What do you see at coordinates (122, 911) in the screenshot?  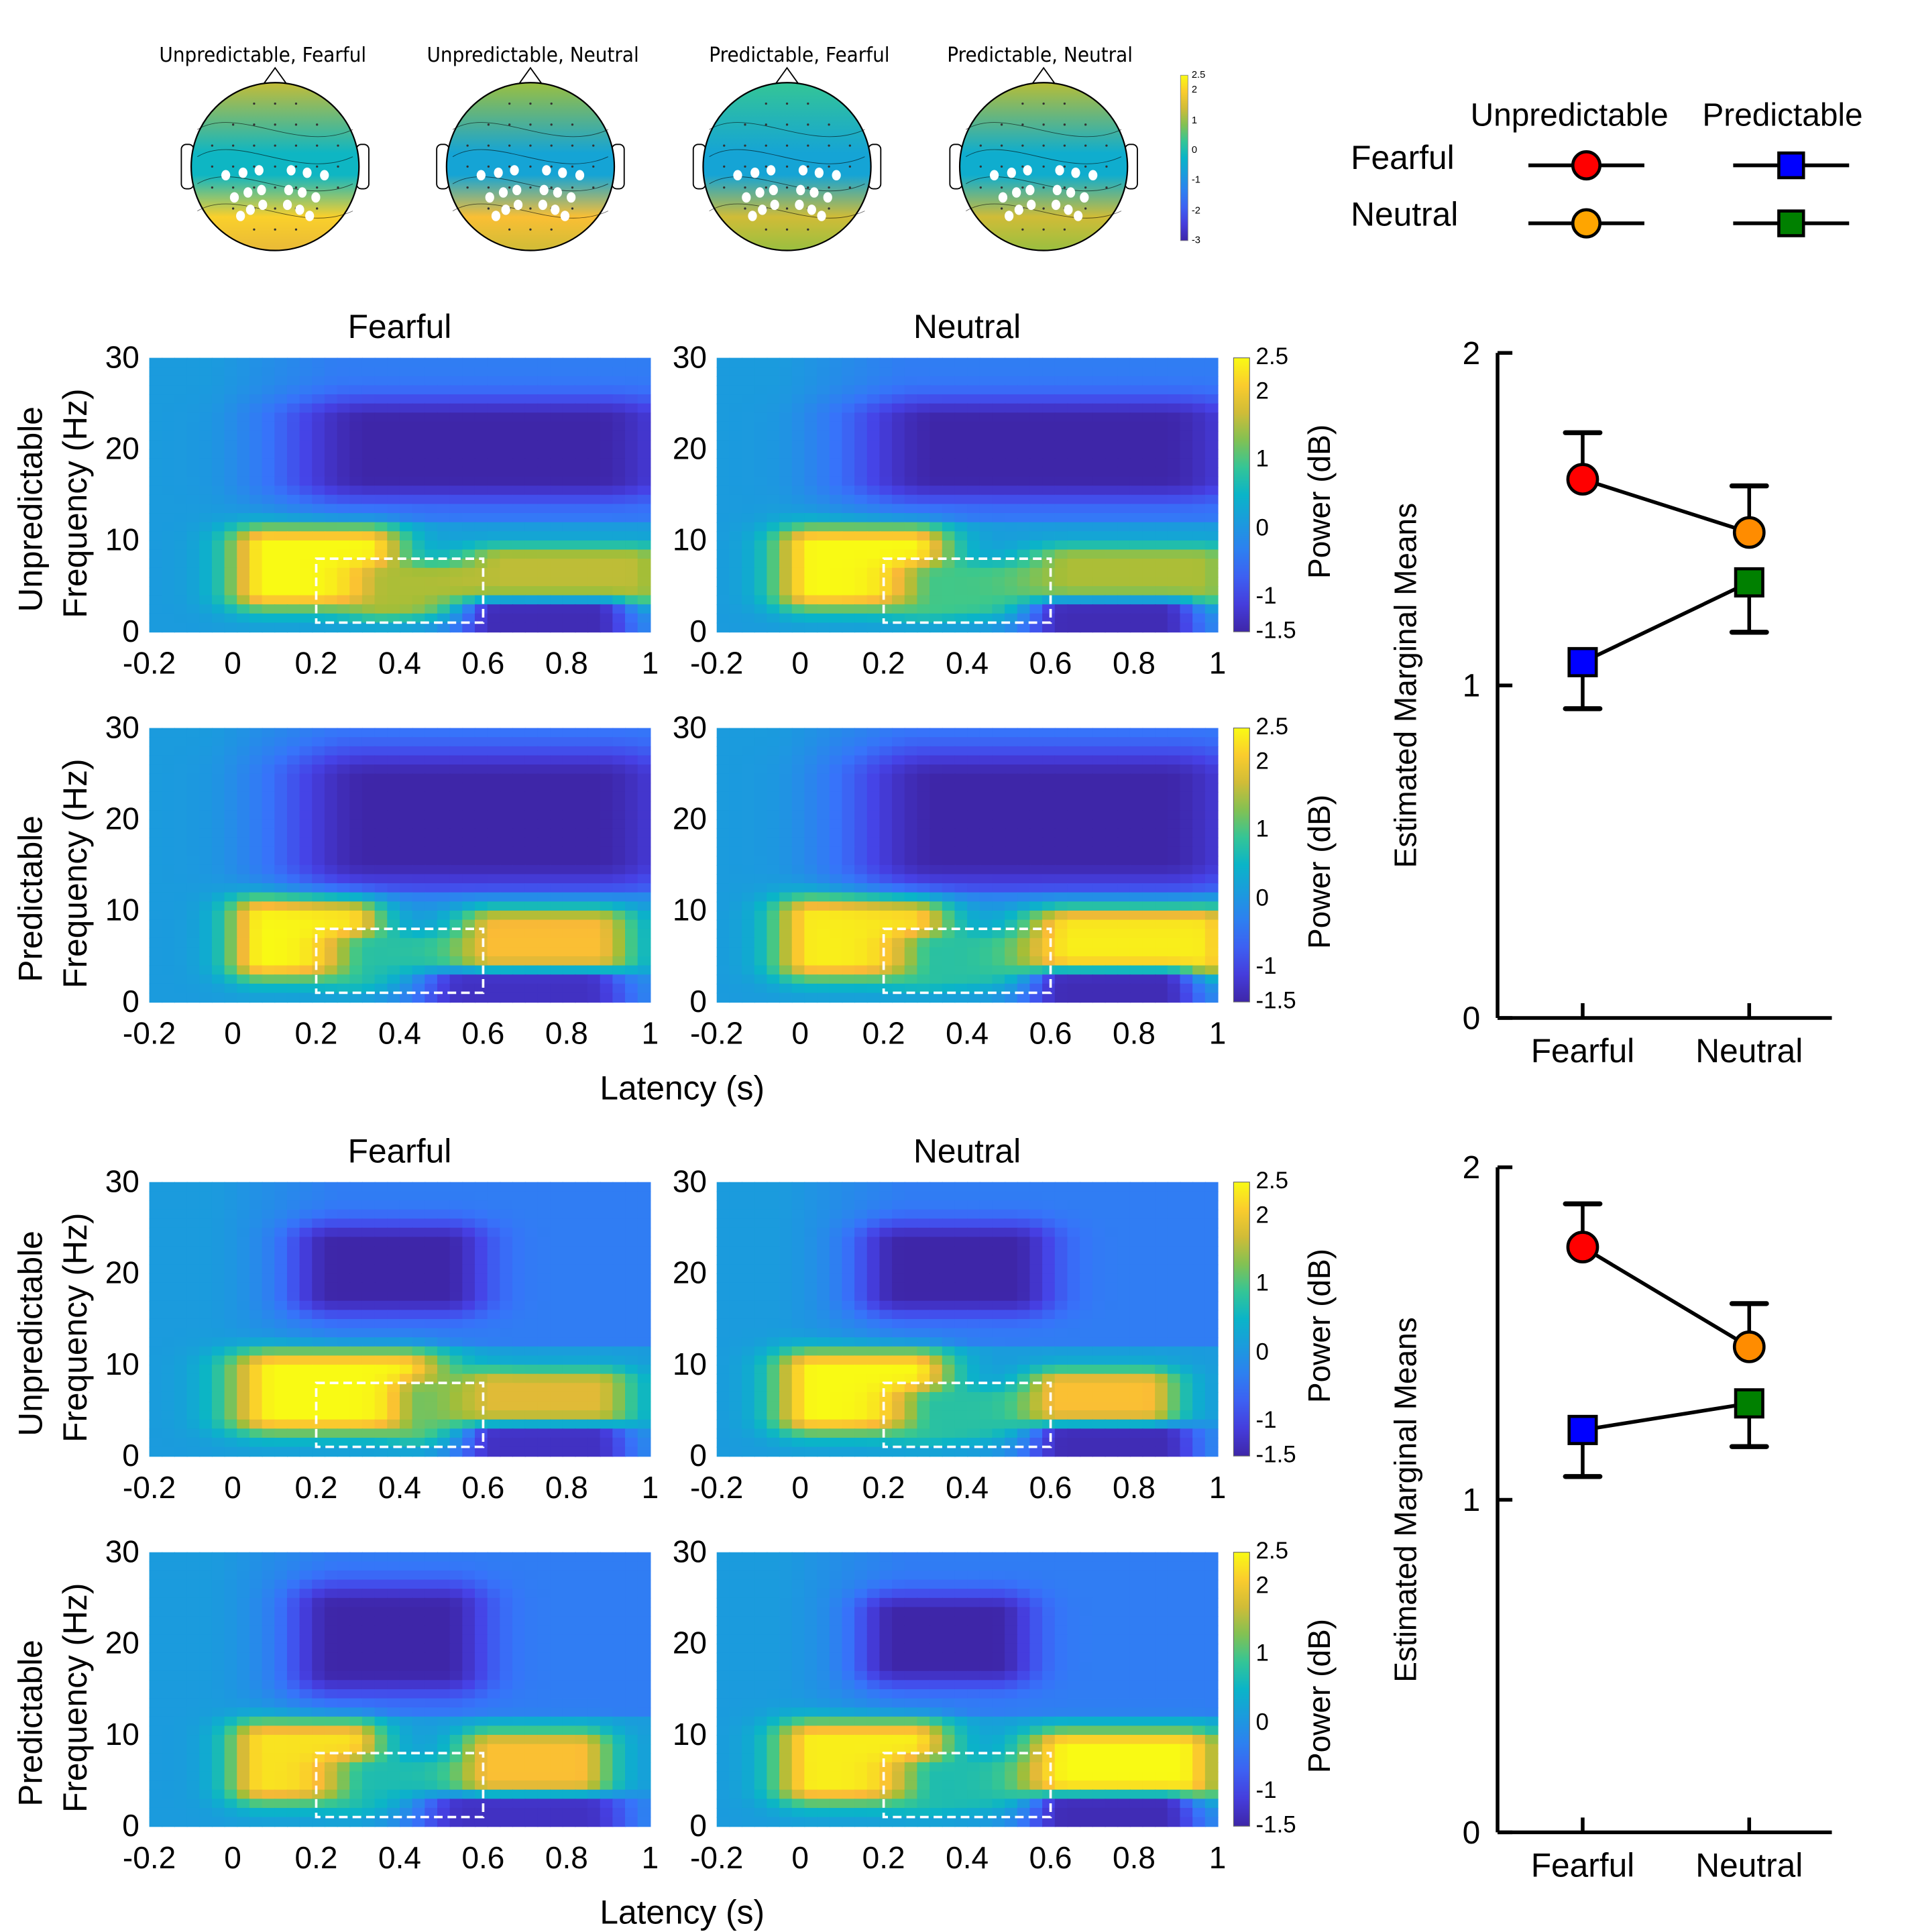 I see `y-tick-label: 10` at bounding box center [122, 911].